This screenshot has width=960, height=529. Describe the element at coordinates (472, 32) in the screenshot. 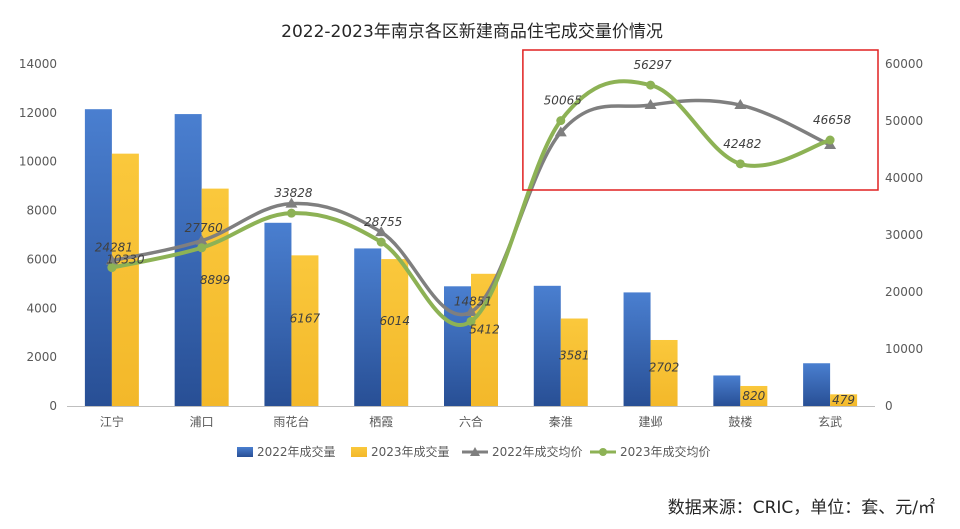

I see `chart-title: 2022-2023年南京各区新建商品住宅成交量价情况` at that location.